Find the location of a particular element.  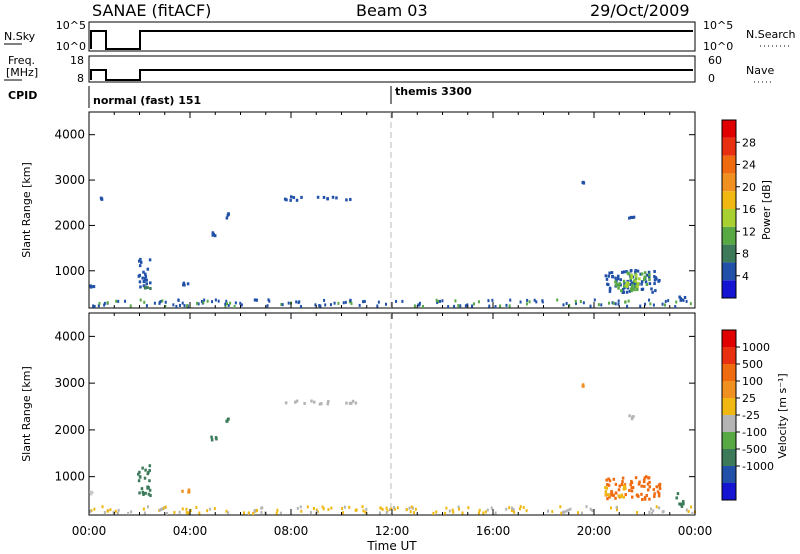

freq-bottom-tick: 8 is located at coordinates (80, 78).